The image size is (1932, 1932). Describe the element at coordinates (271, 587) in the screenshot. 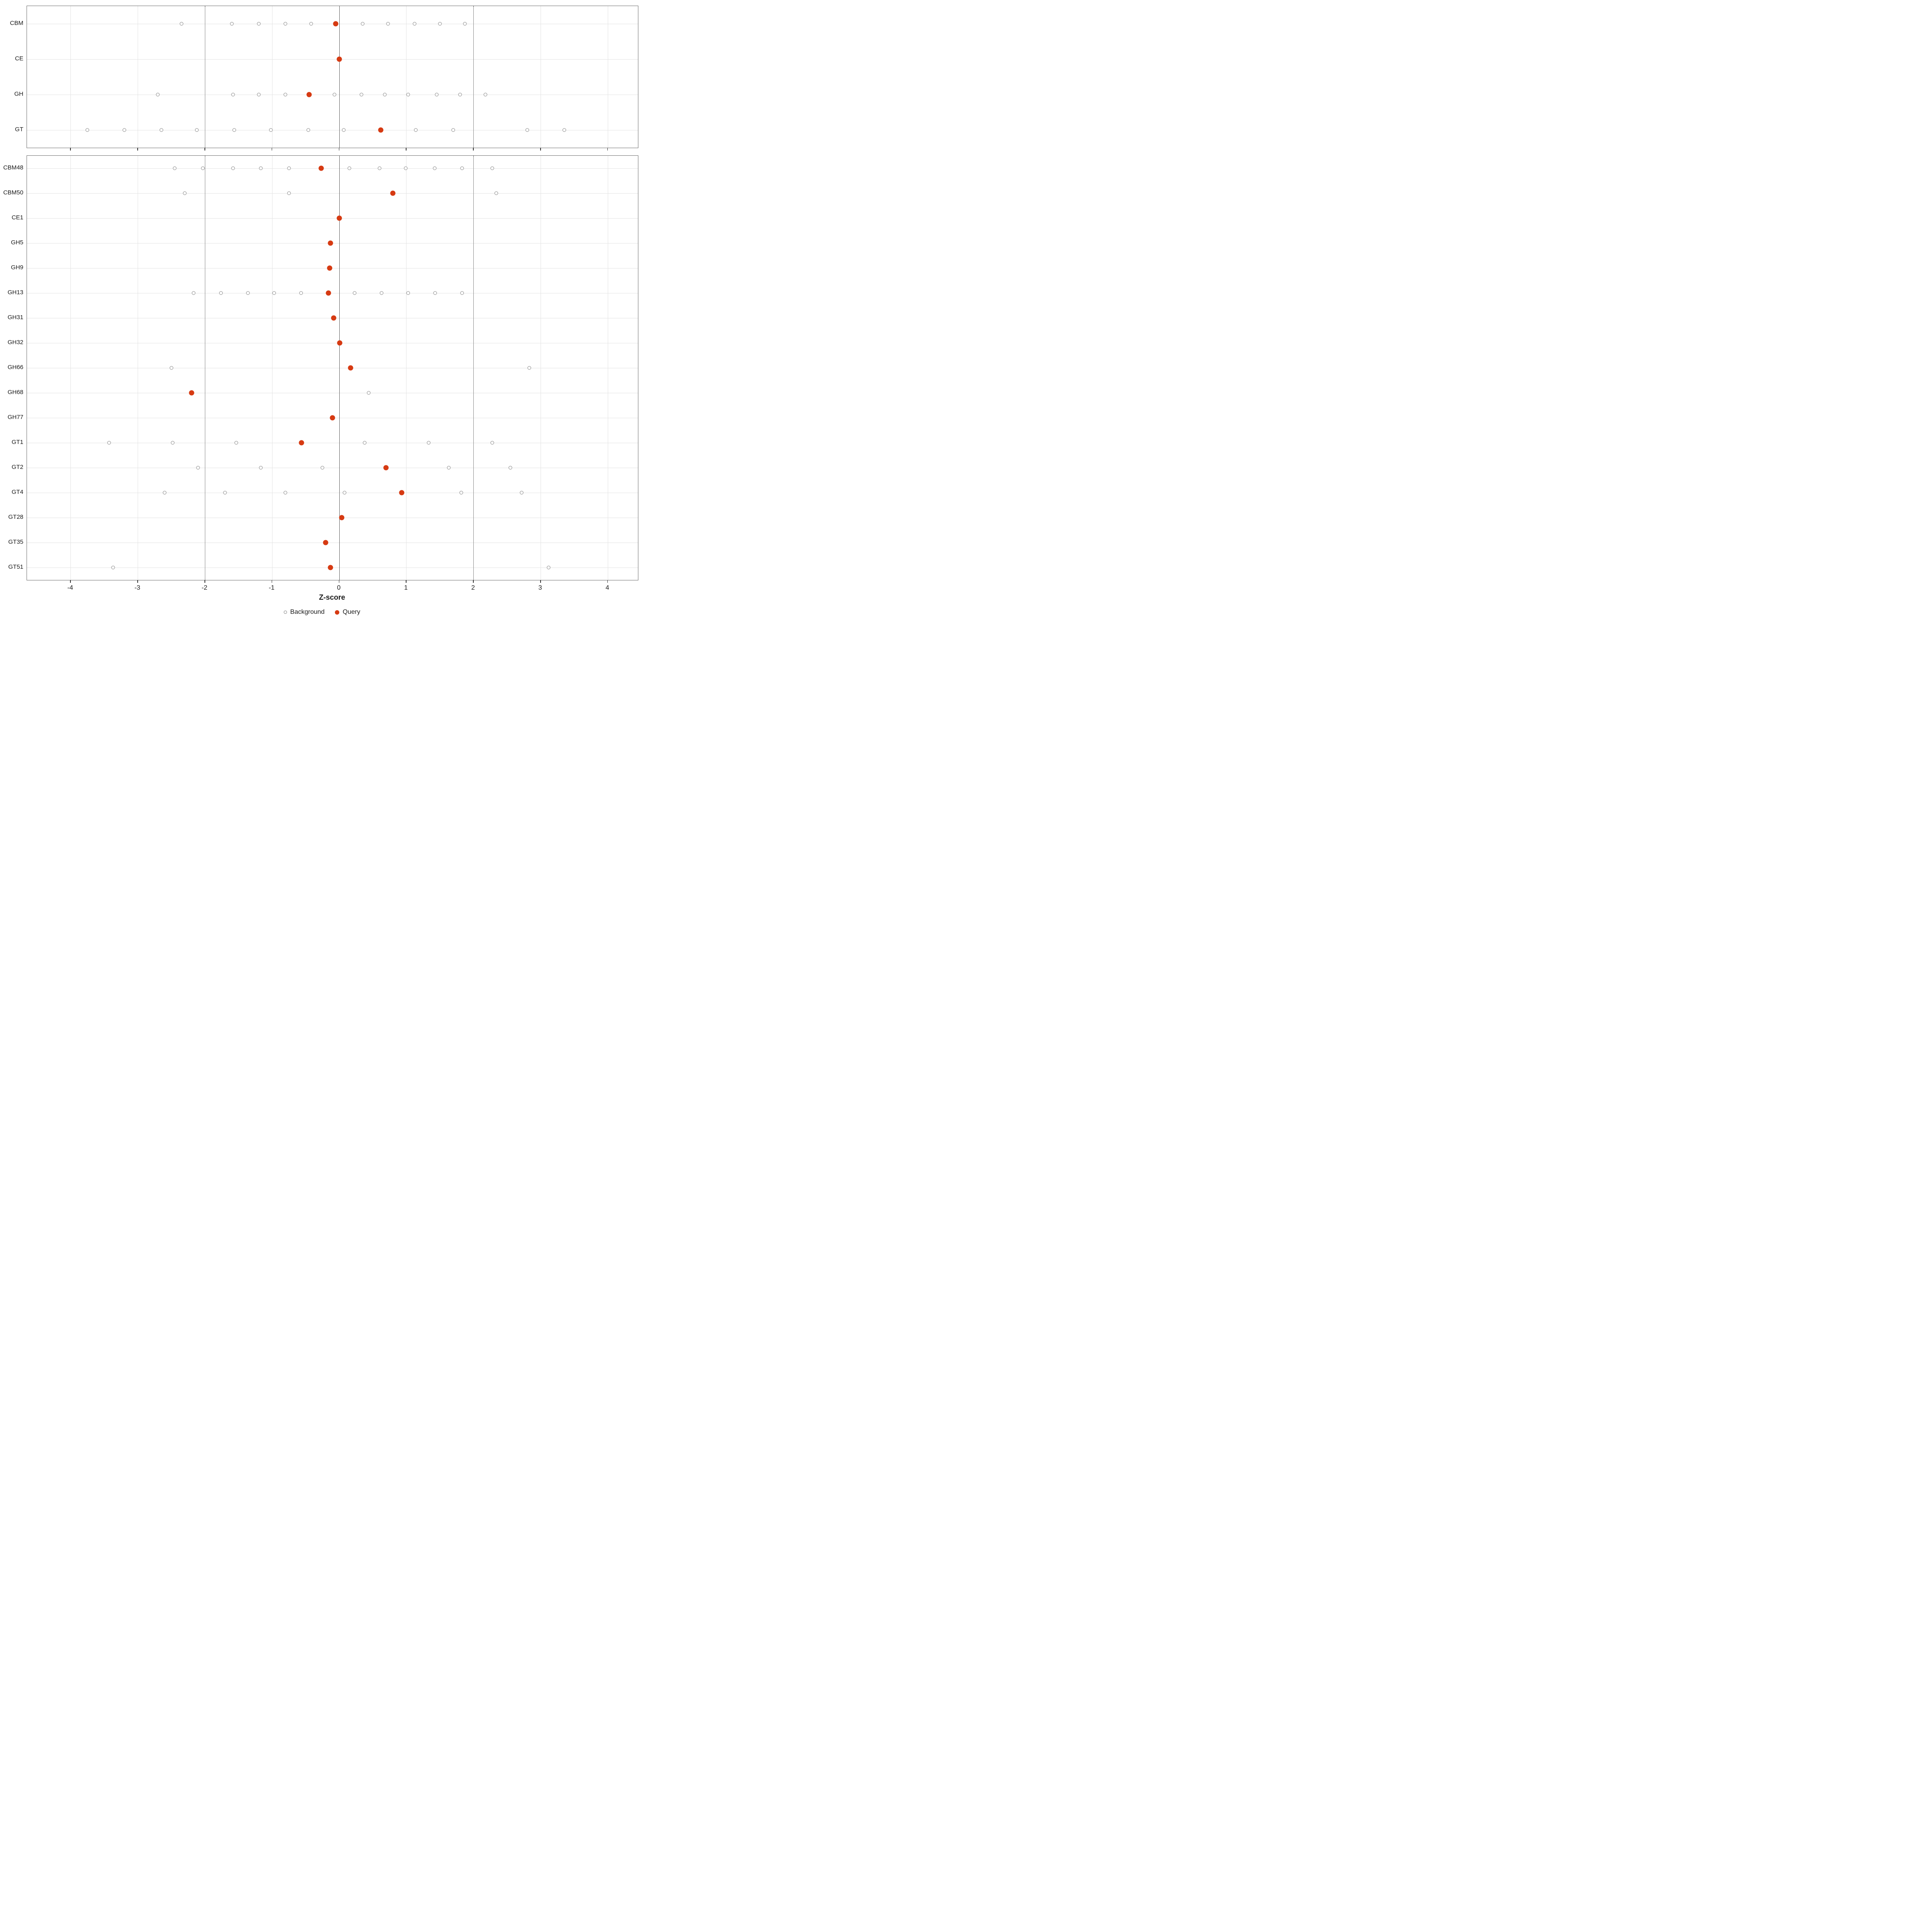

I see `x-tick-label: -1` at that location.